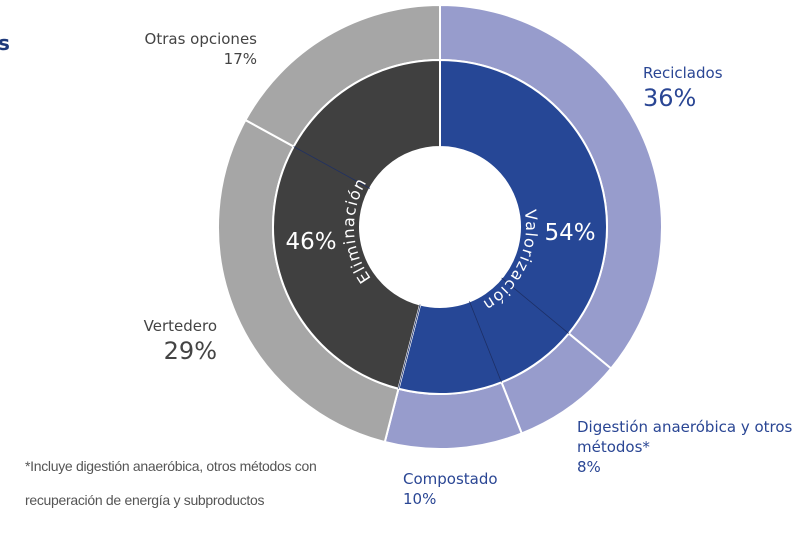 This screenshot has width=802, height=541. Describe the element at coordinates (685, 437) in the screenshot. I see `outer-name: Digestión anaeróbica y otros métodos*` at that location.